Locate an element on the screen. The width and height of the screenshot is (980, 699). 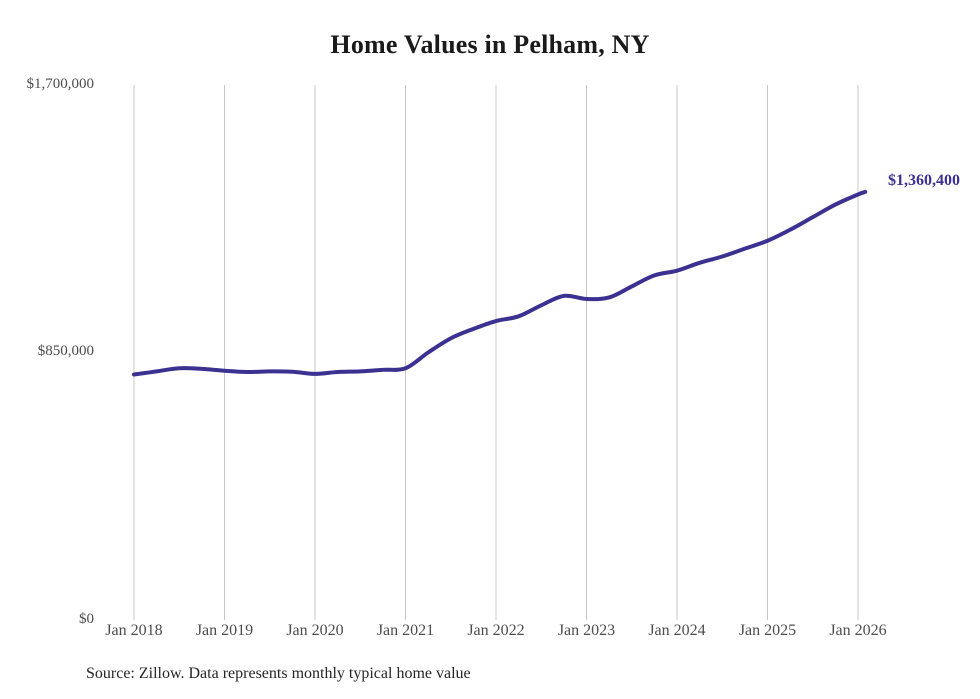
x-axis-tick-label: Jan 2023 is located at coordinates (586, 630).